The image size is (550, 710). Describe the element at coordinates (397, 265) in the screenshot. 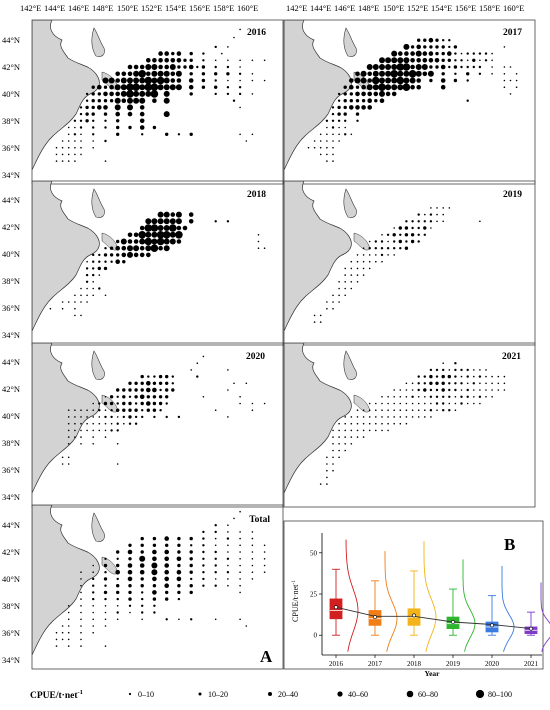

I see `cpue-points-2019` at that location.